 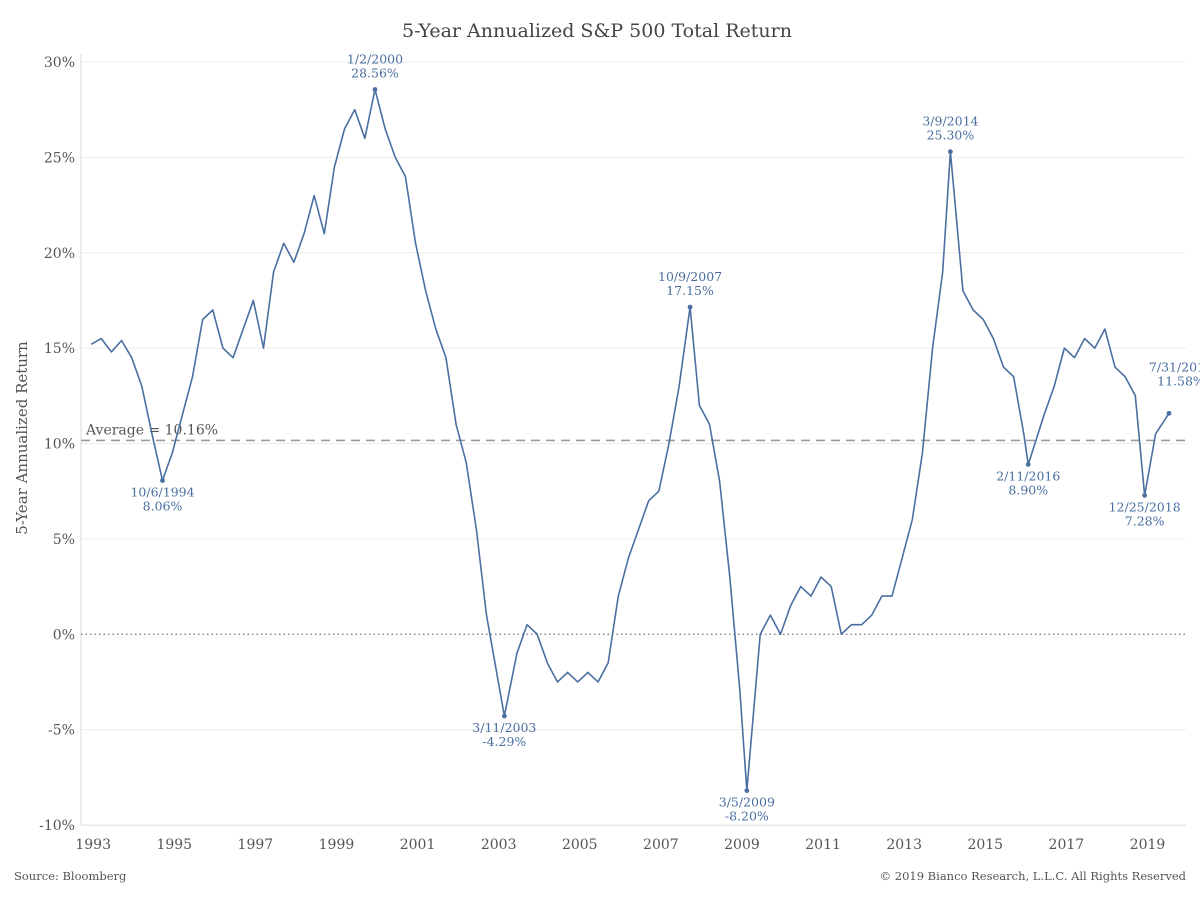 I want to click on y-axis-label: 5-Year Annualized Return, so click(x=22, y=438).